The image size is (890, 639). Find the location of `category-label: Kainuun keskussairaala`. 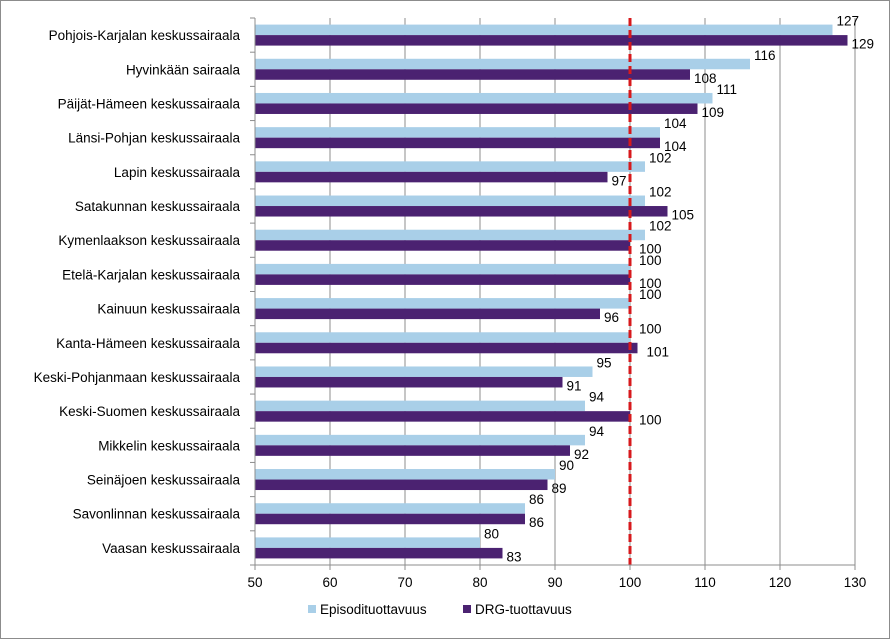

category-label: Kainuun keskussairaala is located at coordinates (168, 309).